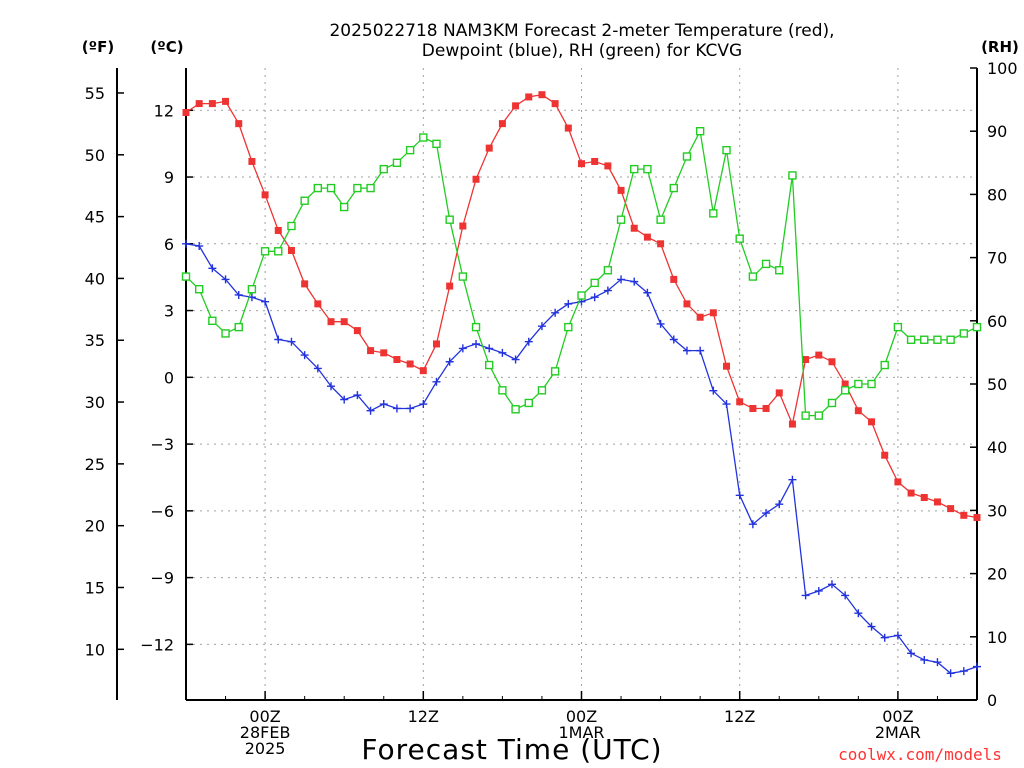 The height and width of the screenshot is (768, 1024). What do you see at coordinates (581, 732) in the screenshot?
I see `time-tick-label: 1MAR` at bounding box center [581, 732].